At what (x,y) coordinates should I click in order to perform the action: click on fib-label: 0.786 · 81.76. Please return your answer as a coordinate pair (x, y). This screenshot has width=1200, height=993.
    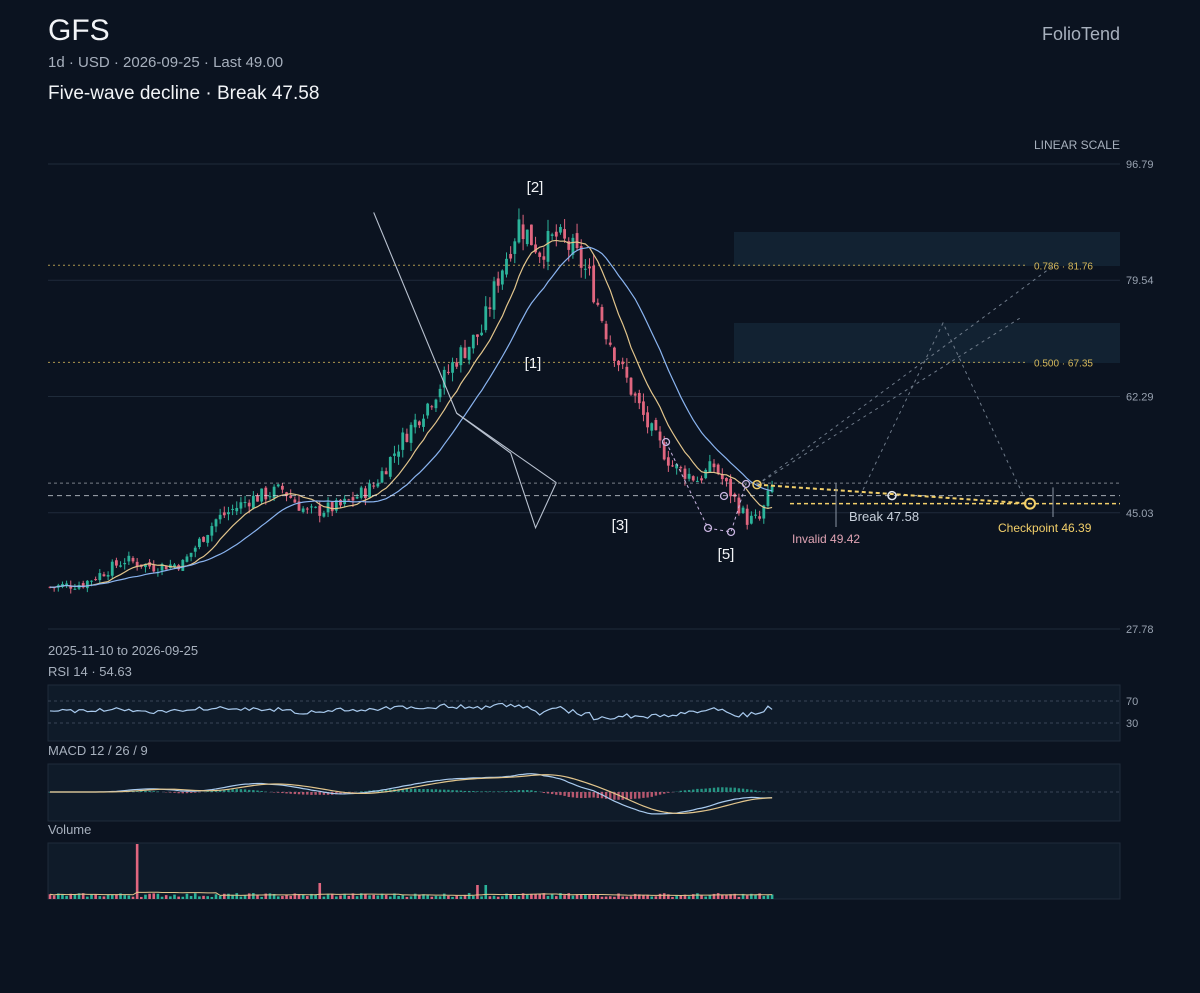
    Looking at the image, I should click on (1063, 266).